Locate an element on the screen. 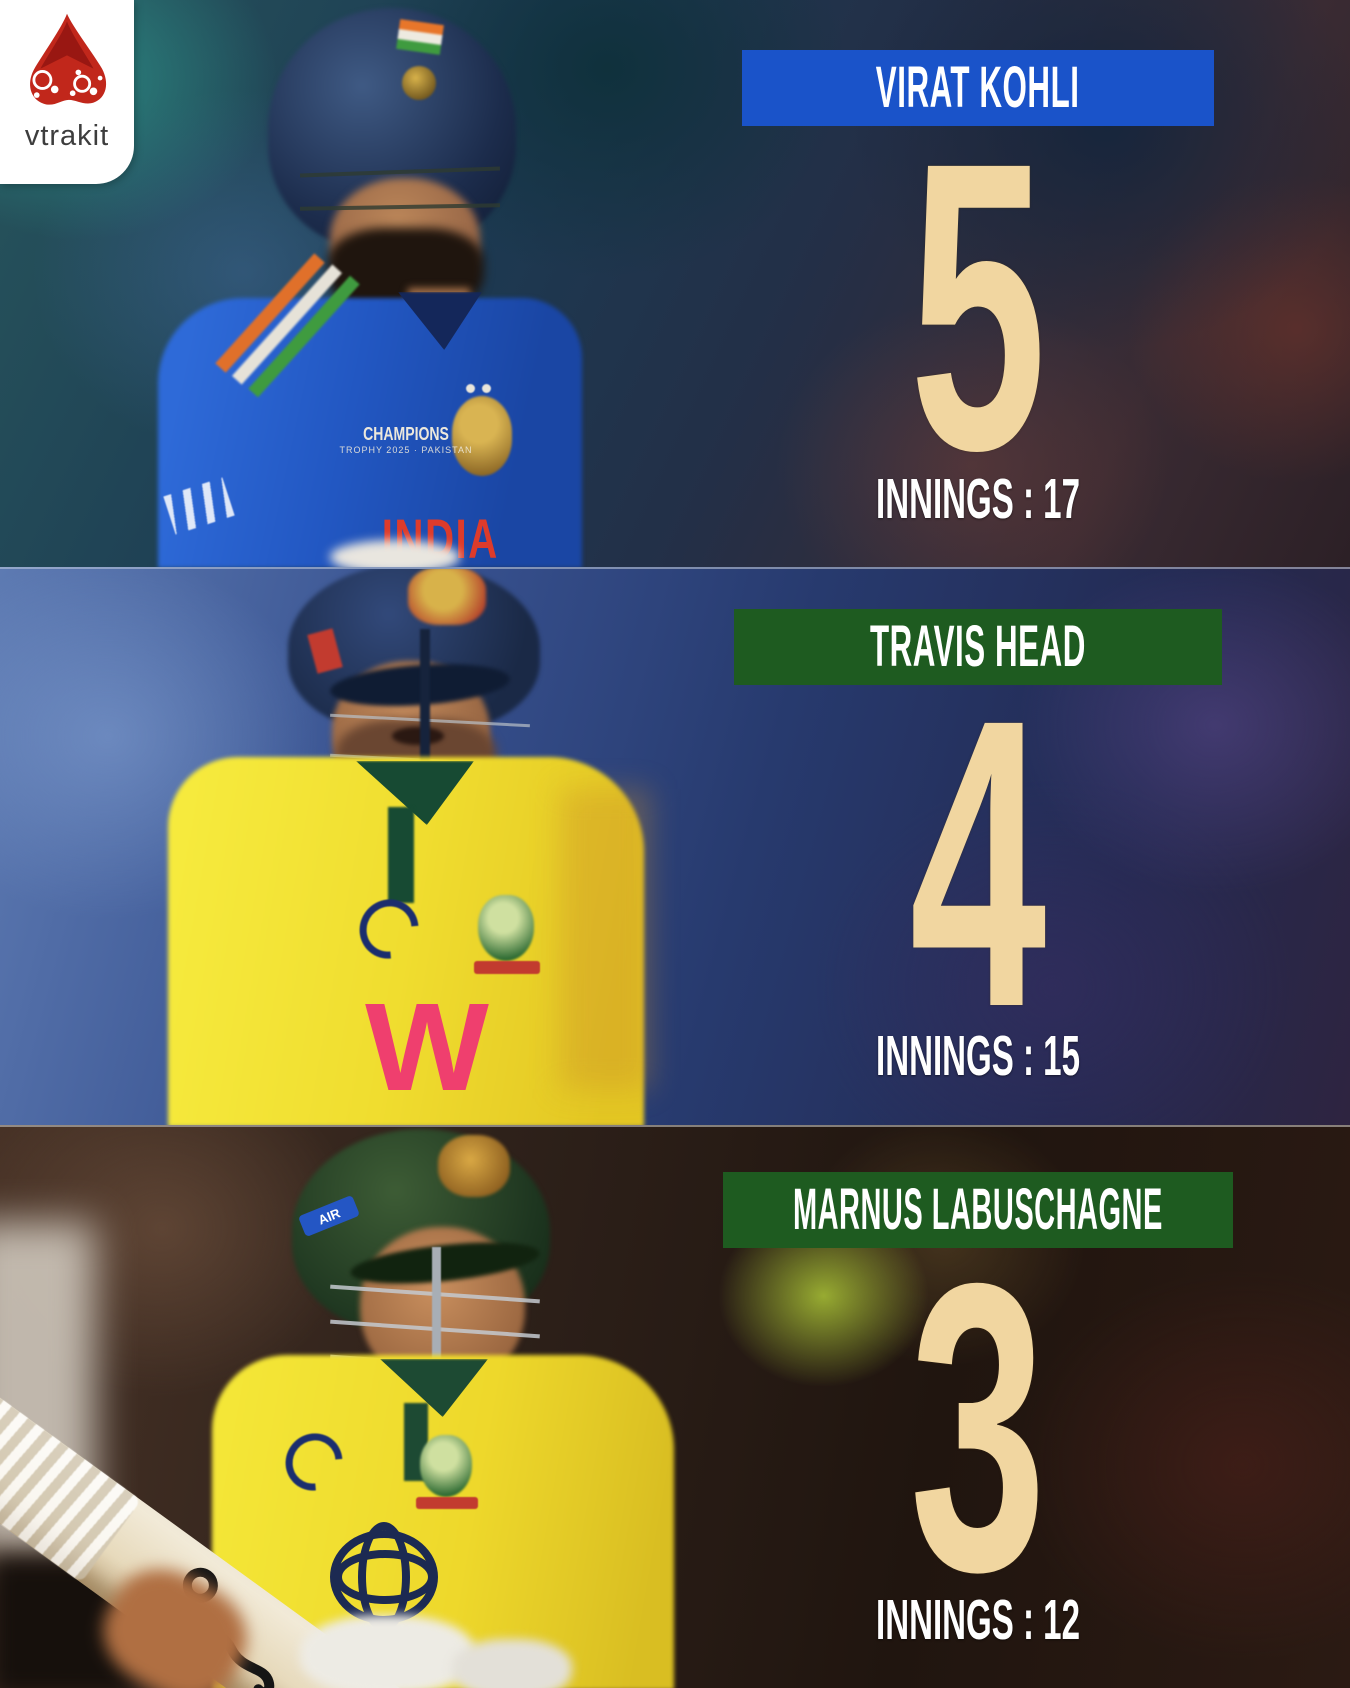 This screenshot has height=1688, width=1350. champions-trophy-jersey-text: CHAMPIONS TROPHY 2025 · PAKISTAN is located at coordinates (406, 440).